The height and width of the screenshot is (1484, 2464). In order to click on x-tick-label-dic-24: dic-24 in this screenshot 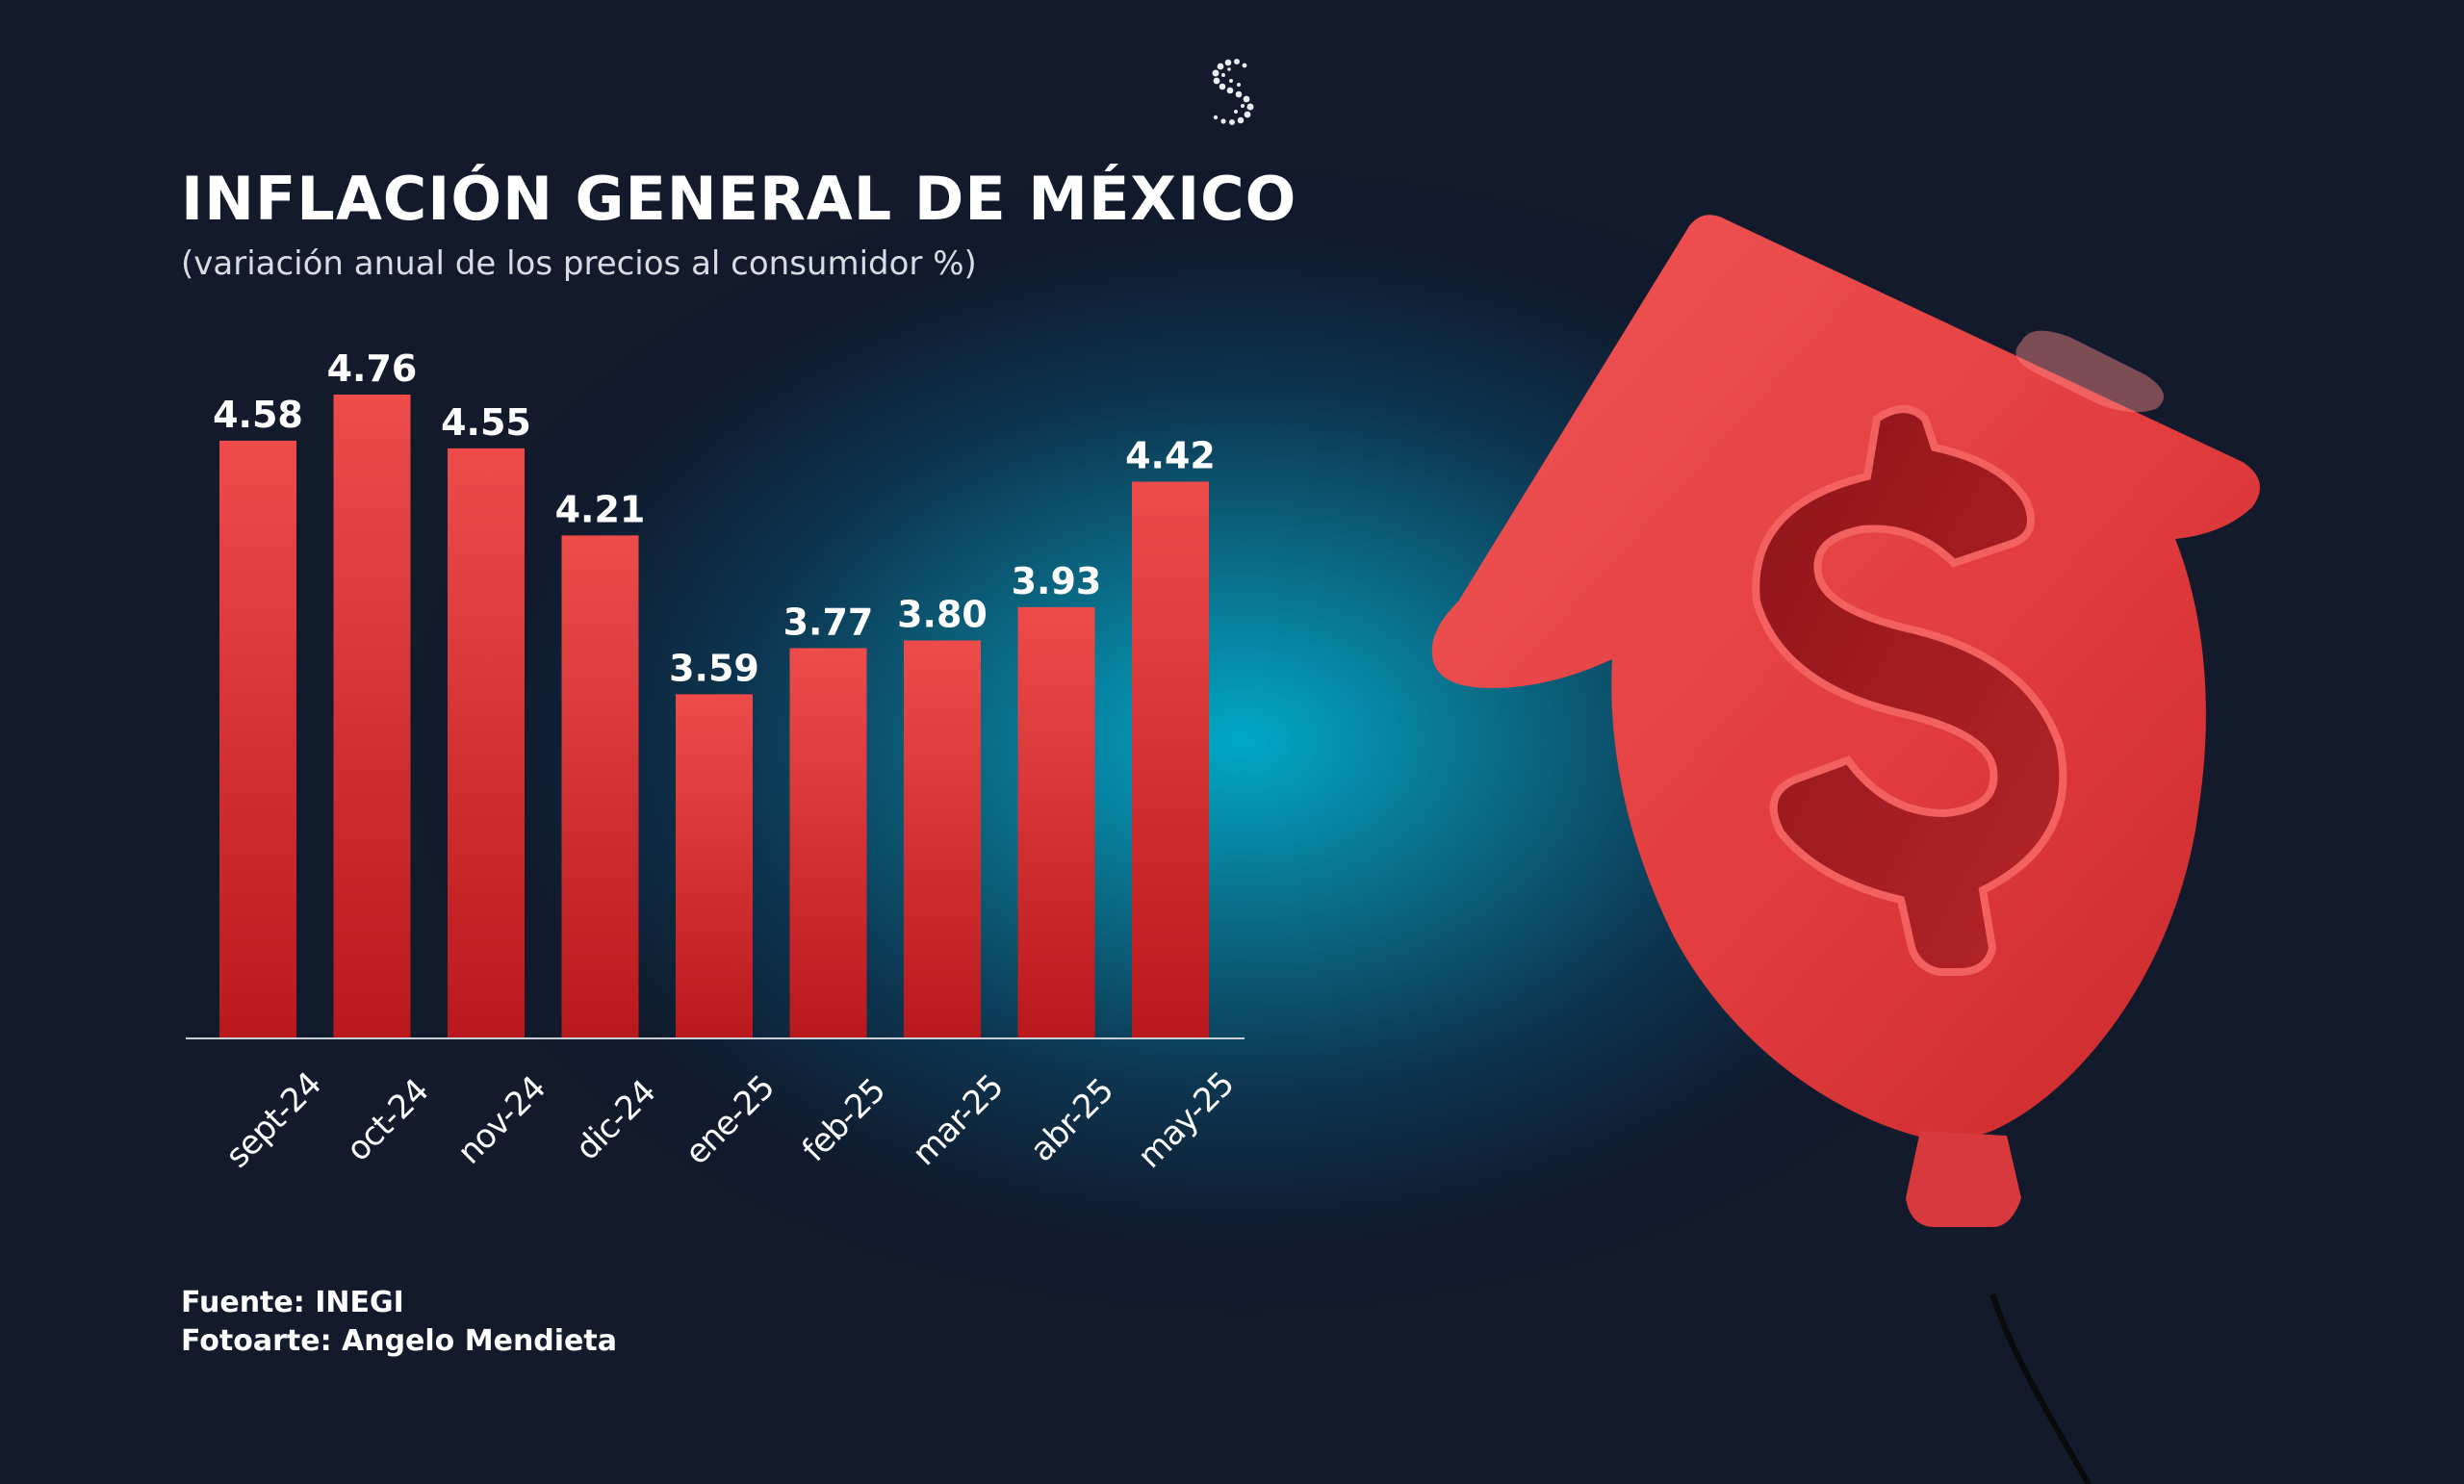, I will do `click(615, 1120)`.